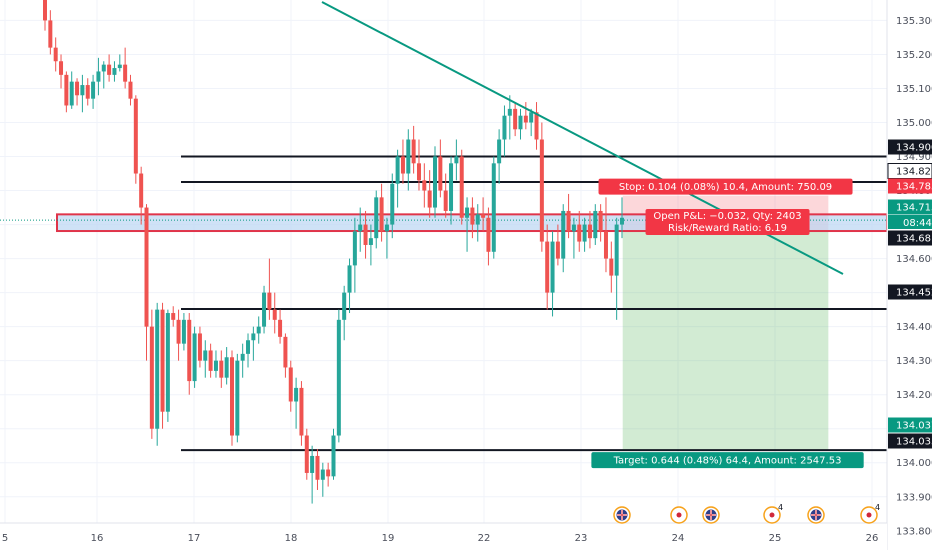 Image resolution: width=932 pixels, height=550 pixels. What do you see at coordinates (725, 341) in the screenshot?
I see `target-zone` at bounding box center [725, 341].